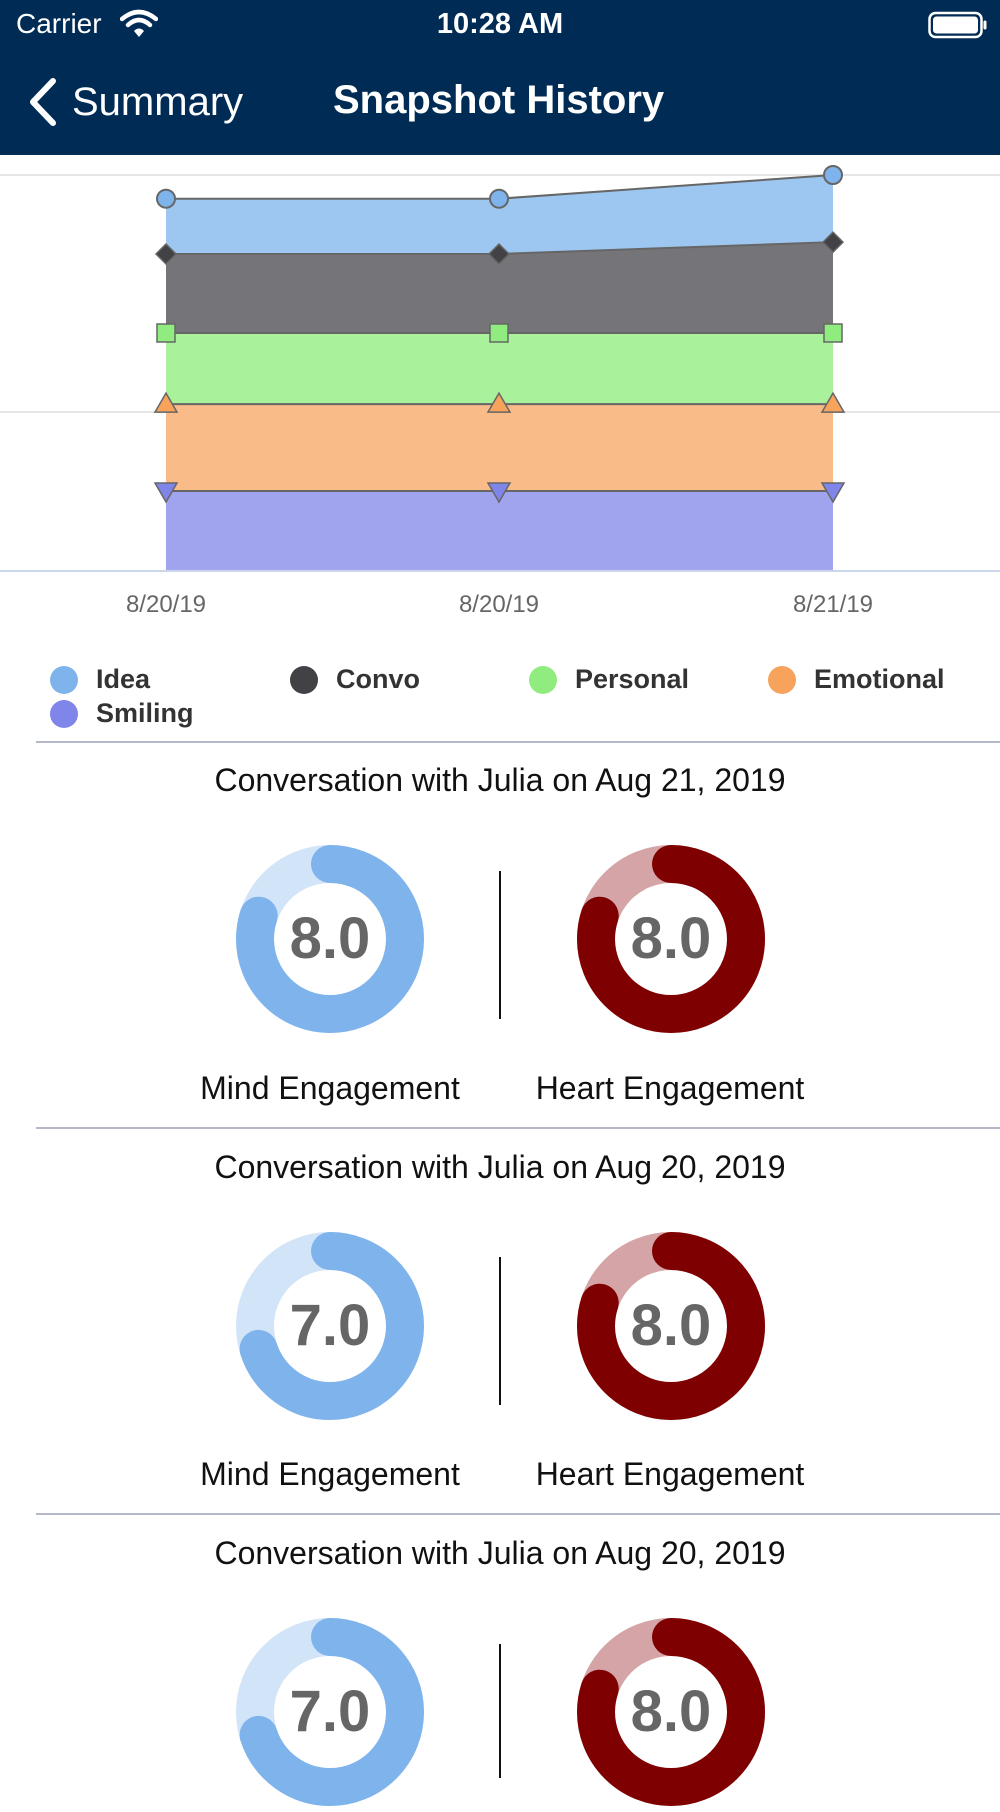 Image resolution: width=1000 pixels, height=1812 pixels. Describe the element at coordinates (499, 287) in the screenshot. I see `area-convo` at that location.